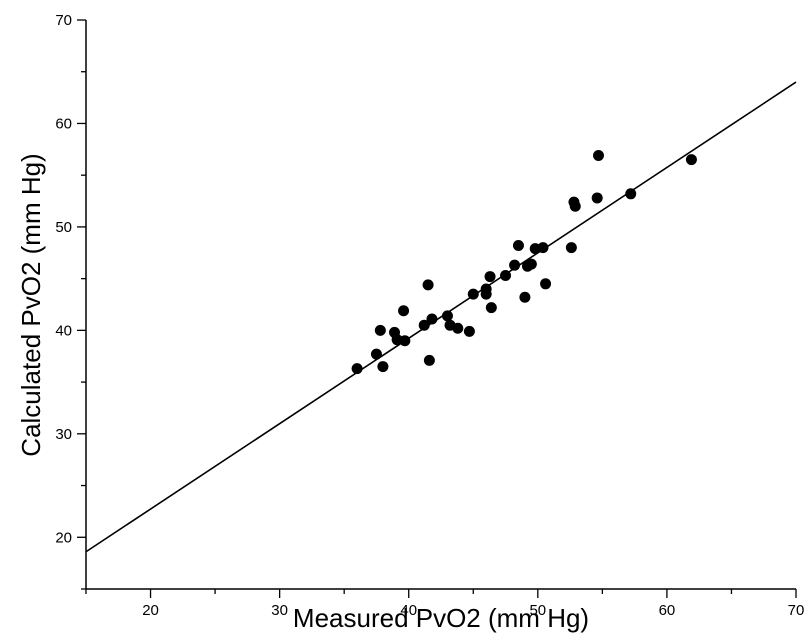 This screenshot has height=636, width=804. I want to click on y-axis-title: Calculated PvO2 (mm Hg), so click(31, 304).